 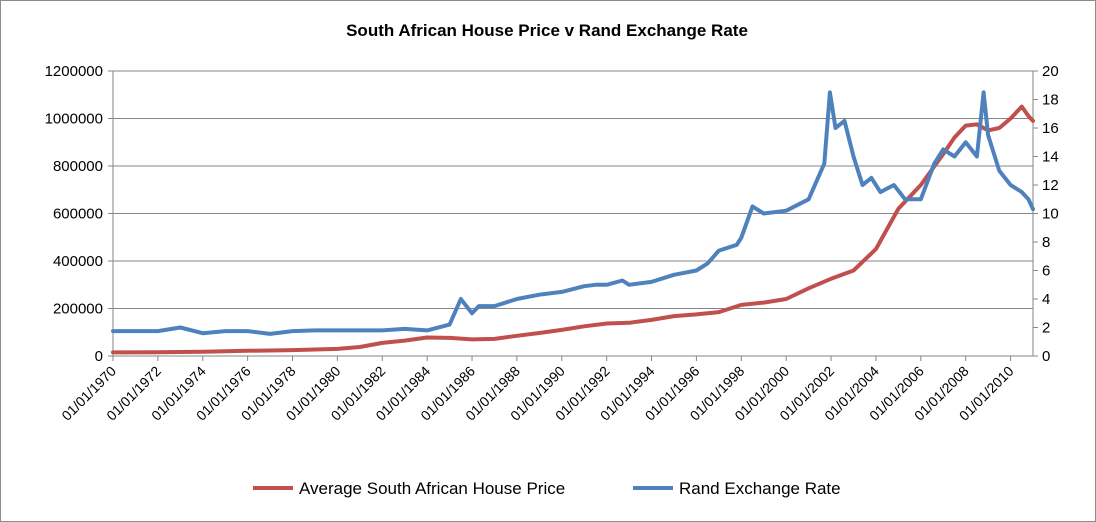 I want to click on legend-label: Average South African House Price, so click(x=432, y=488).